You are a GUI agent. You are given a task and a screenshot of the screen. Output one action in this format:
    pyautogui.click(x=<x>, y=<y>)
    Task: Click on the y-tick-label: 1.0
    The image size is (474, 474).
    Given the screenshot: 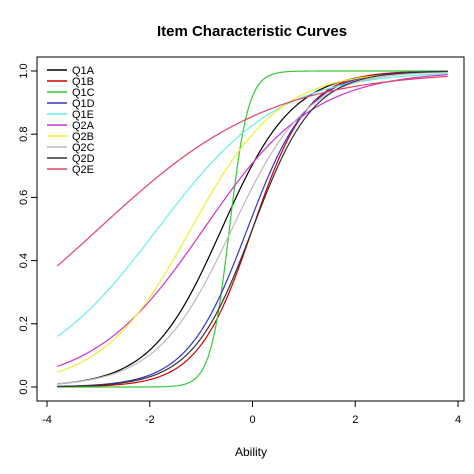 What is the action you would take?
    pyautogui.click(x=24, y=70)
    